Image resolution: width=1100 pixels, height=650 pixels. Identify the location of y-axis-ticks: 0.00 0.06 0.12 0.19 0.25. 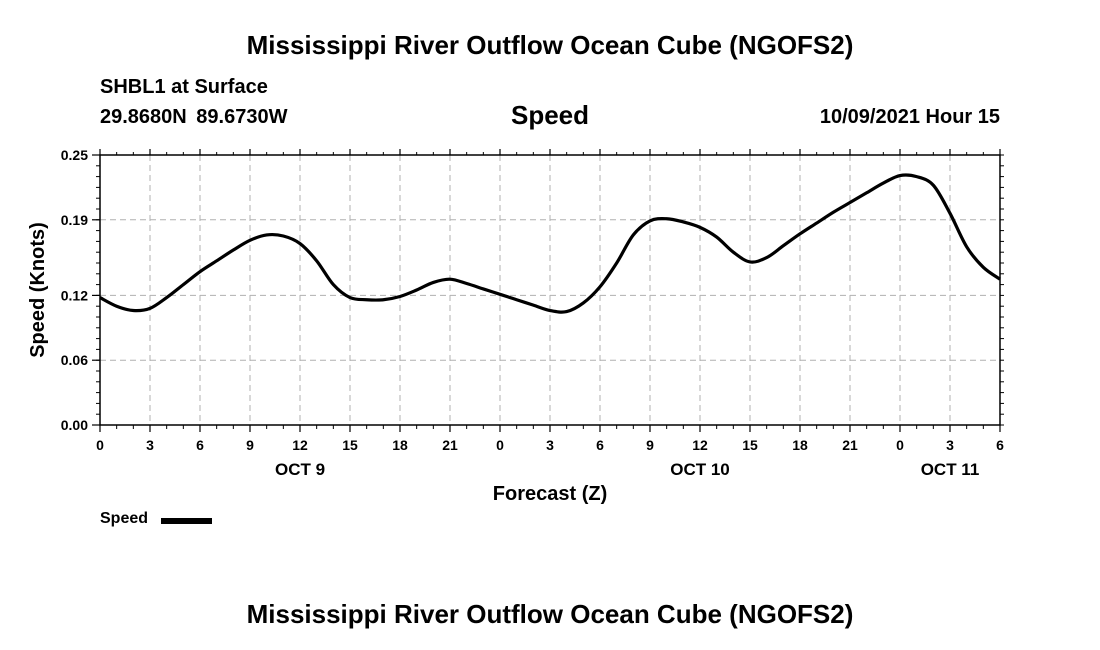
(80, 290).